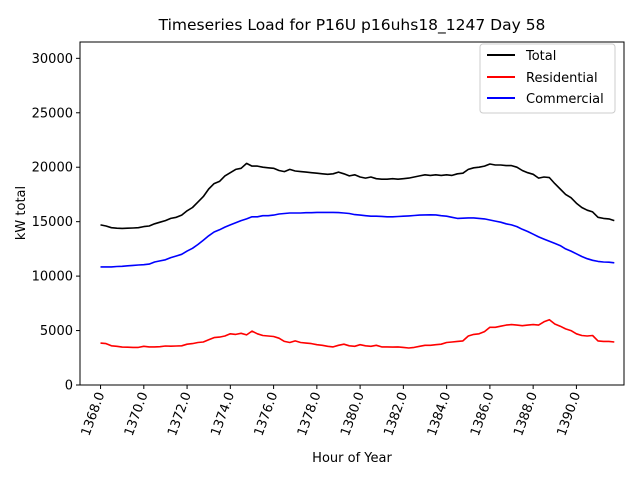 The height and width of the screenshot is (480, 640). I want to click on y-tick-label: 30000, so click(52, 59).